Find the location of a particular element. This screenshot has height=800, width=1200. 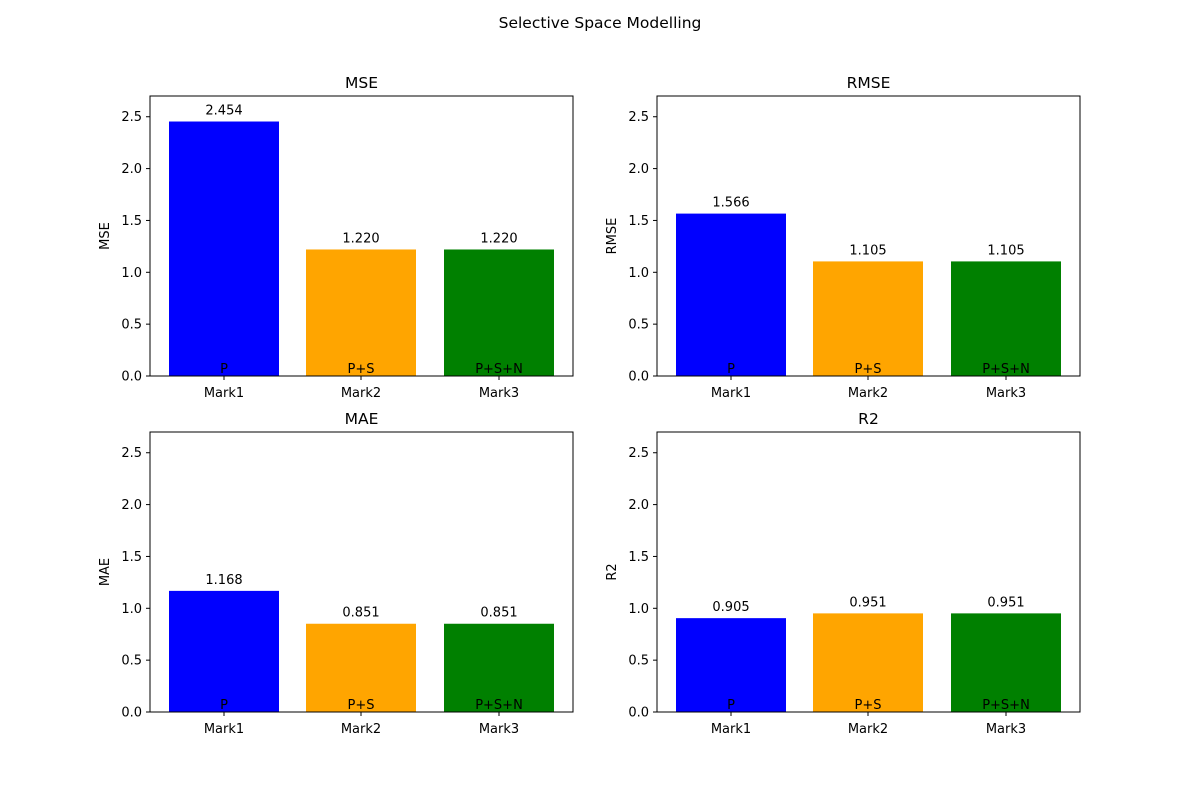

value-label: 2.454 is located at coordinates (223, 111).